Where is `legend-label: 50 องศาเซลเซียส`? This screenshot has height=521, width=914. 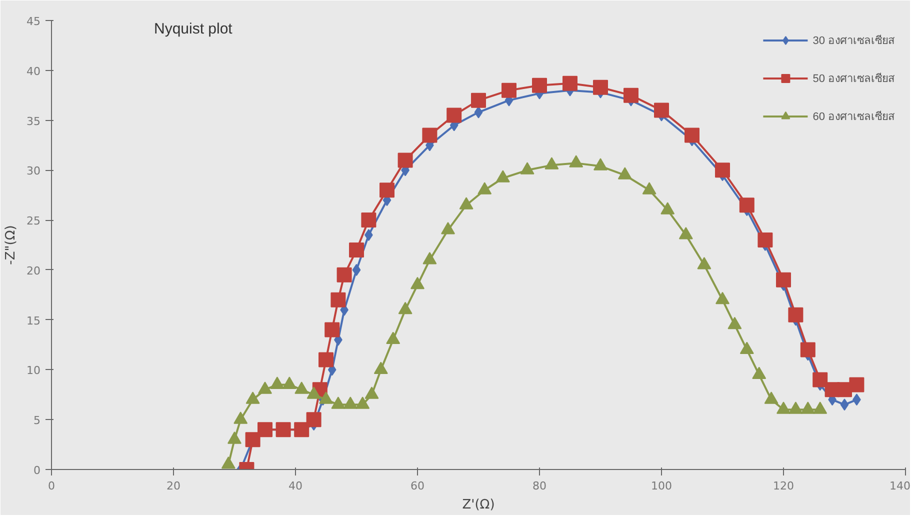 legend-label: 50 องศาเซลเซียส is located at coordinates (853, 79).